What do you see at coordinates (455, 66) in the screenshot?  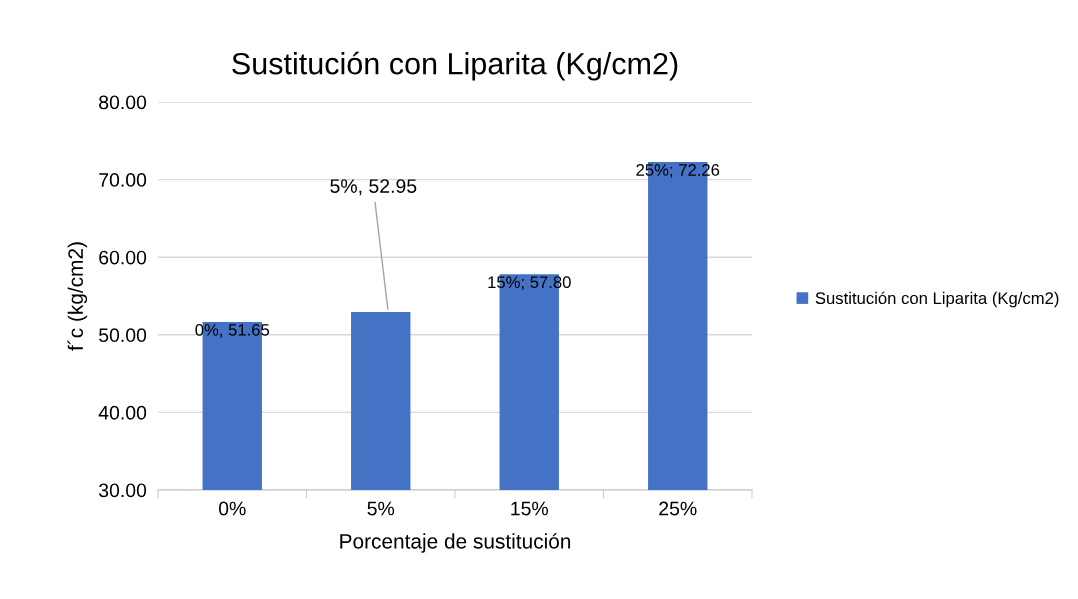 I see `chart-title: Sustitución con Liparita (Kg/cm2)` at bounding box center [455, 66].